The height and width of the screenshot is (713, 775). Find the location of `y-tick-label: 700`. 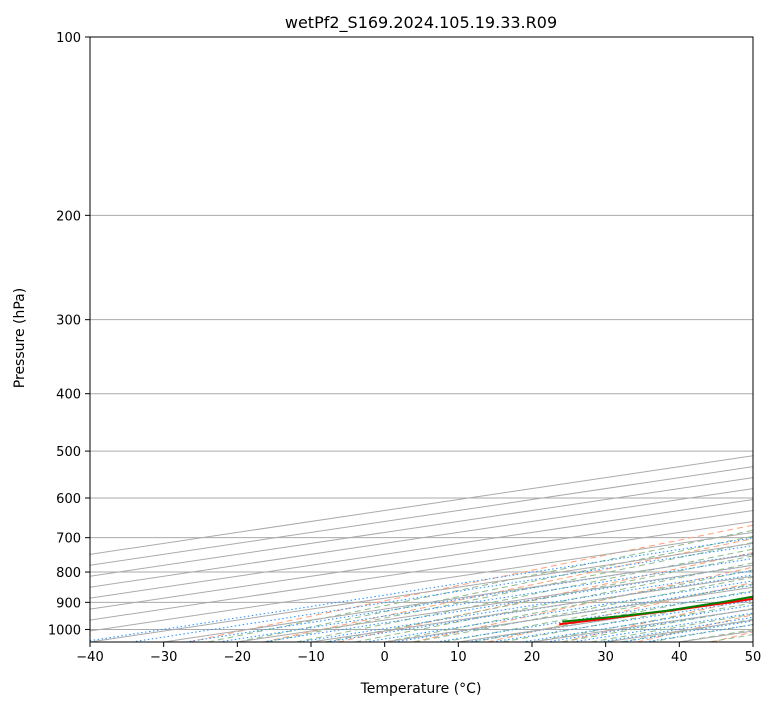

y-tick-label: 700 is located at coordinates (68, 539).